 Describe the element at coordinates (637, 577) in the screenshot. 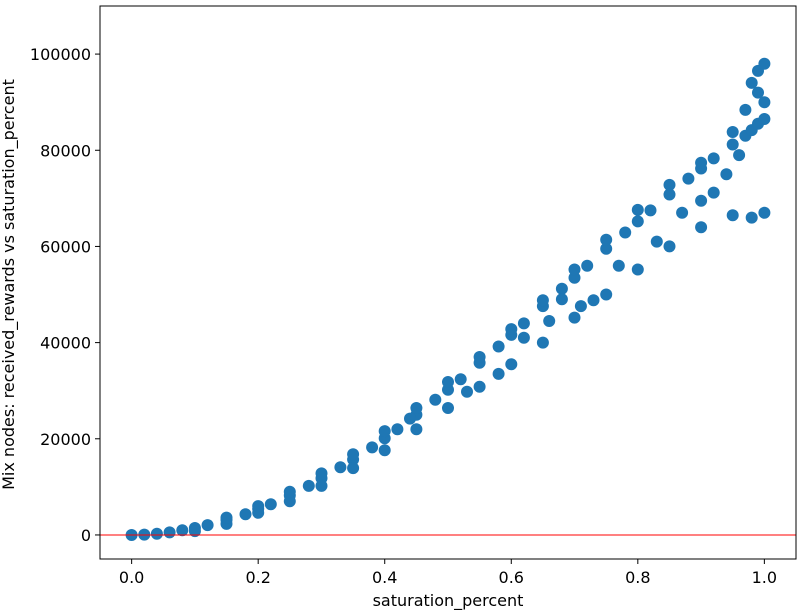

I see `x-tick-label: 0.8` at that location.